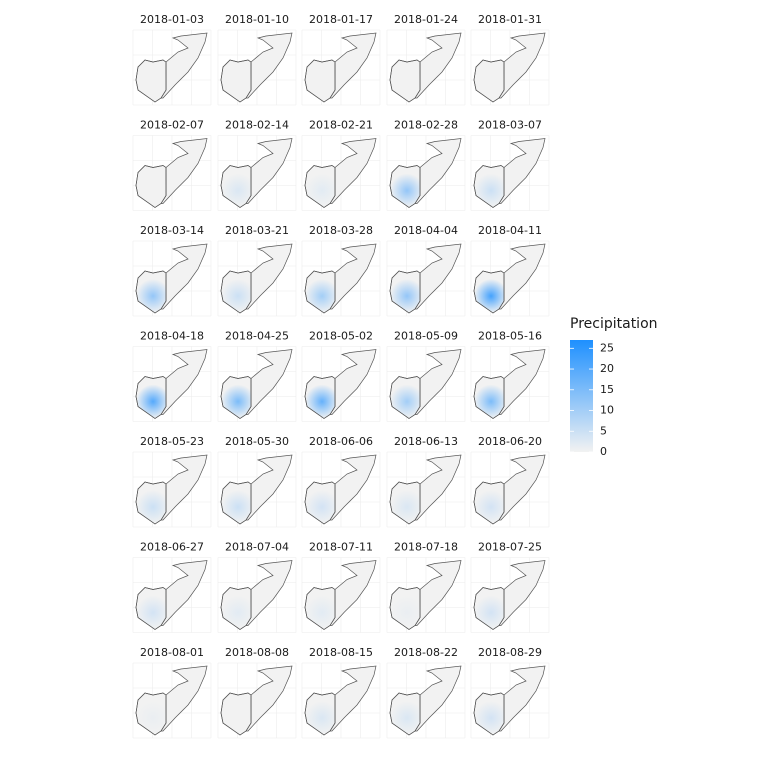 The width and height of the screenshot is (768, 768). Describe the element at coordinates (341, 652) in the screenshot. I see `facet-title: 2018-08-15` at that location.